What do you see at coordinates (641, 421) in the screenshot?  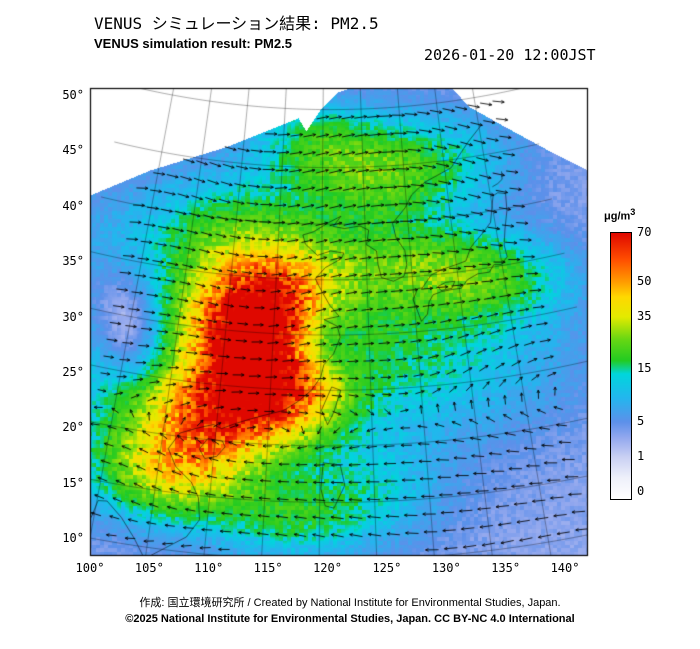 I see `colorbar-tick-label: 5` at bounding box center [641, 421].